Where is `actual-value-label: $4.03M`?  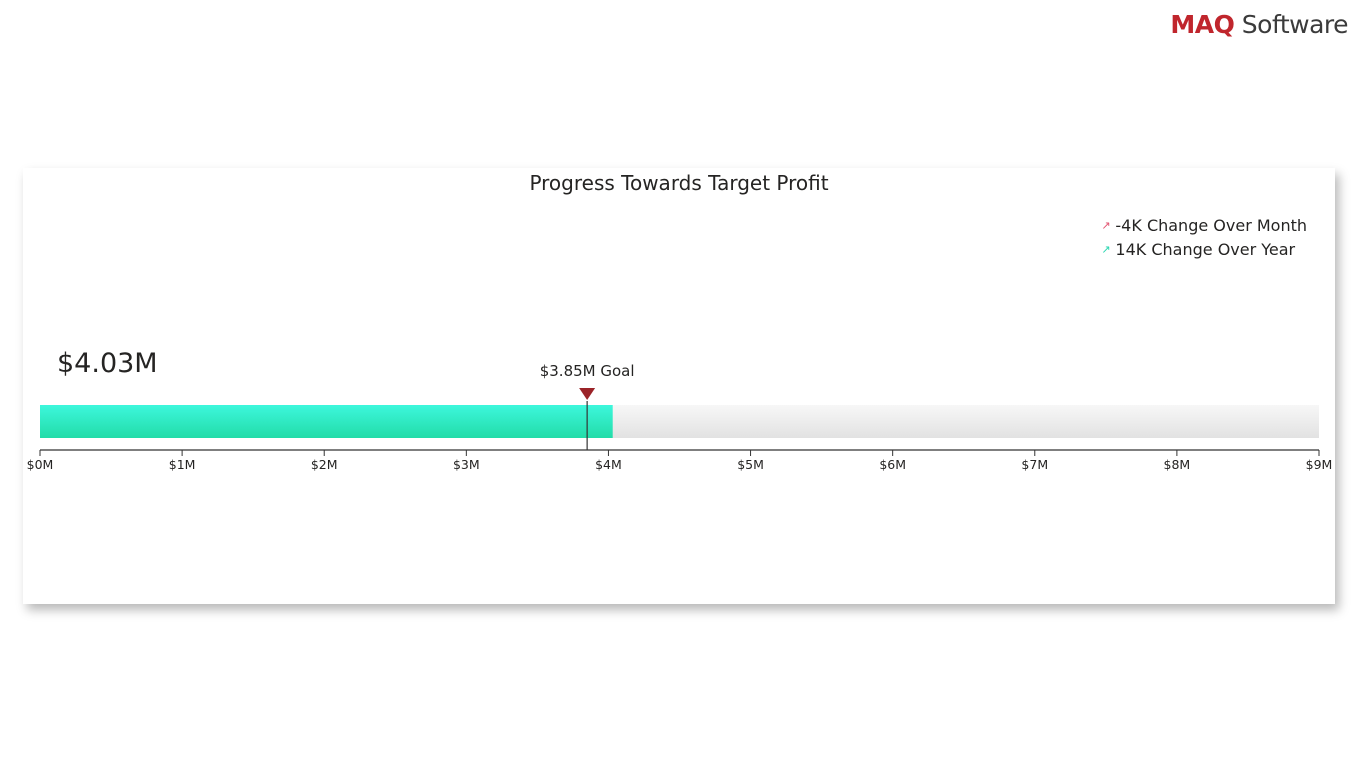
actual-value-label: $4.03M is located at coordinates (107, 363).